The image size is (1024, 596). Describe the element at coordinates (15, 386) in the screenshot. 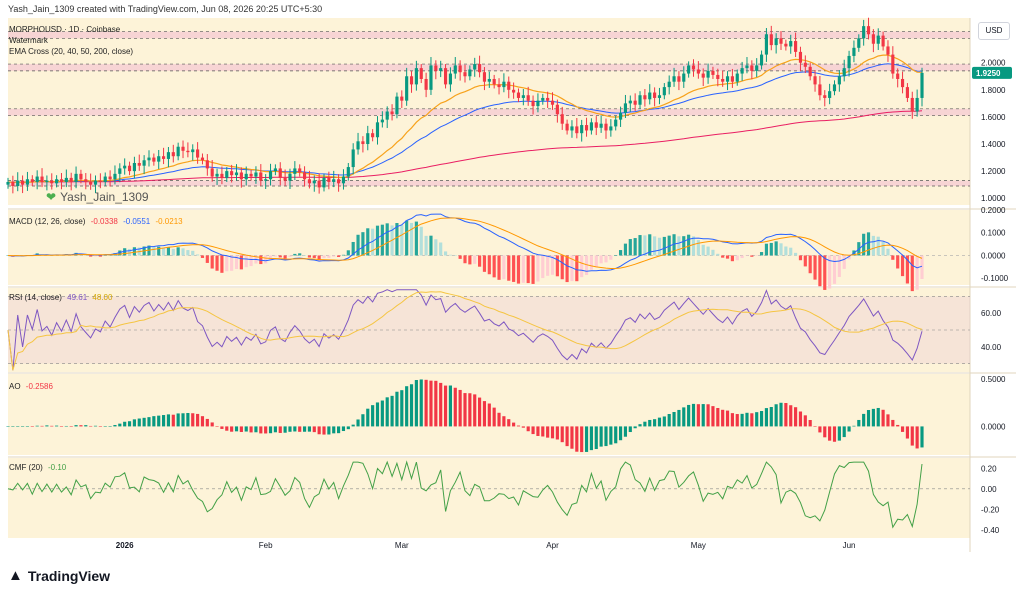

I see `ao-label: AO` at that location.